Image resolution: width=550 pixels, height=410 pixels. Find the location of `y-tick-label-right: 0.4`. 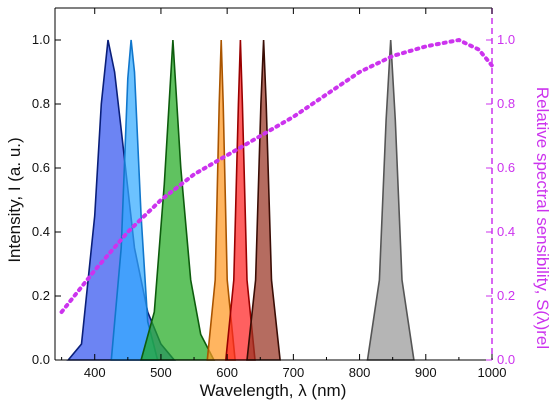

y-tick-label-right: 0.4 is located at coordinates (506, 231).